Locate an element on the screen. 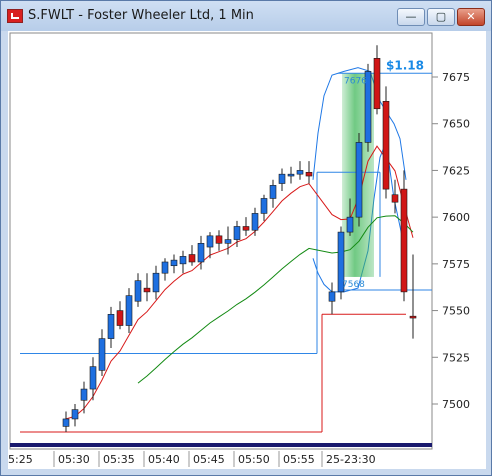 Image resolution: width=492 pixels, height=476 pixels. price-tick-label: 7650 is located at coordinates (456, 124).